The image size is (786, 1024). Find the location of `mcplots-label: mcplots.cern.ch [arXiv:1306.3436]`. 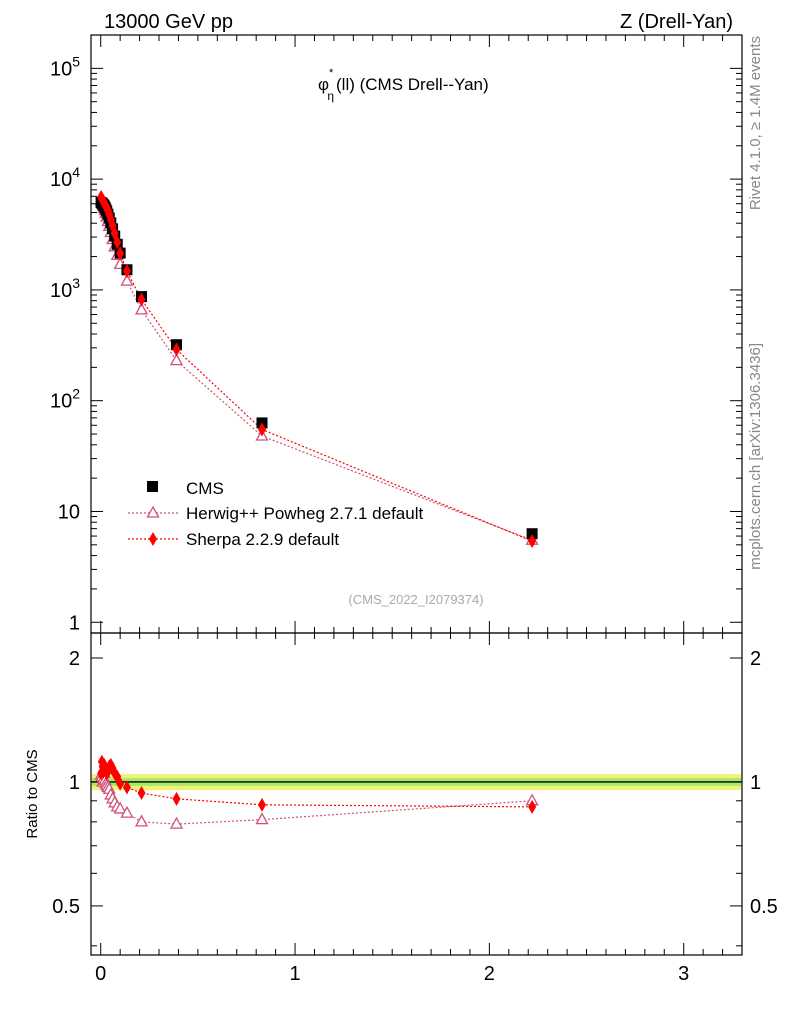

mcplots-label: mcplots.cern.ch [arXiv:1306.3436] is located at coordinates (755, 456).